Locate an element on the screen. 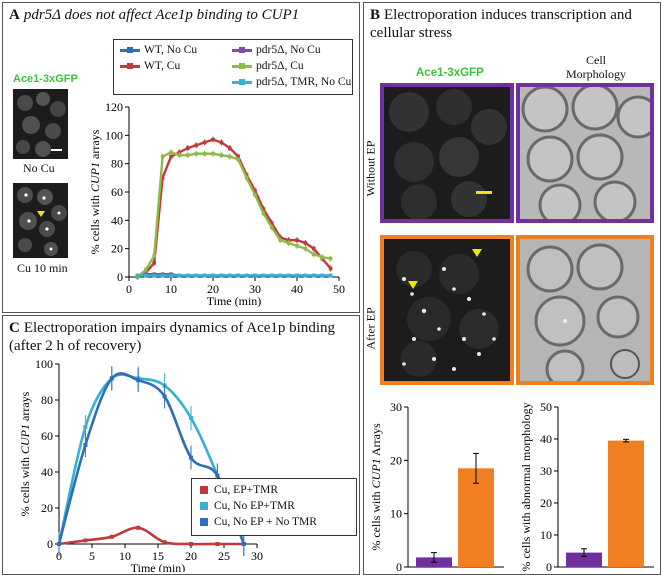 The width and height of the screenshot is (662, 575). chart-b1-y-tick-label: 20 is located at coordinates (396, 460).